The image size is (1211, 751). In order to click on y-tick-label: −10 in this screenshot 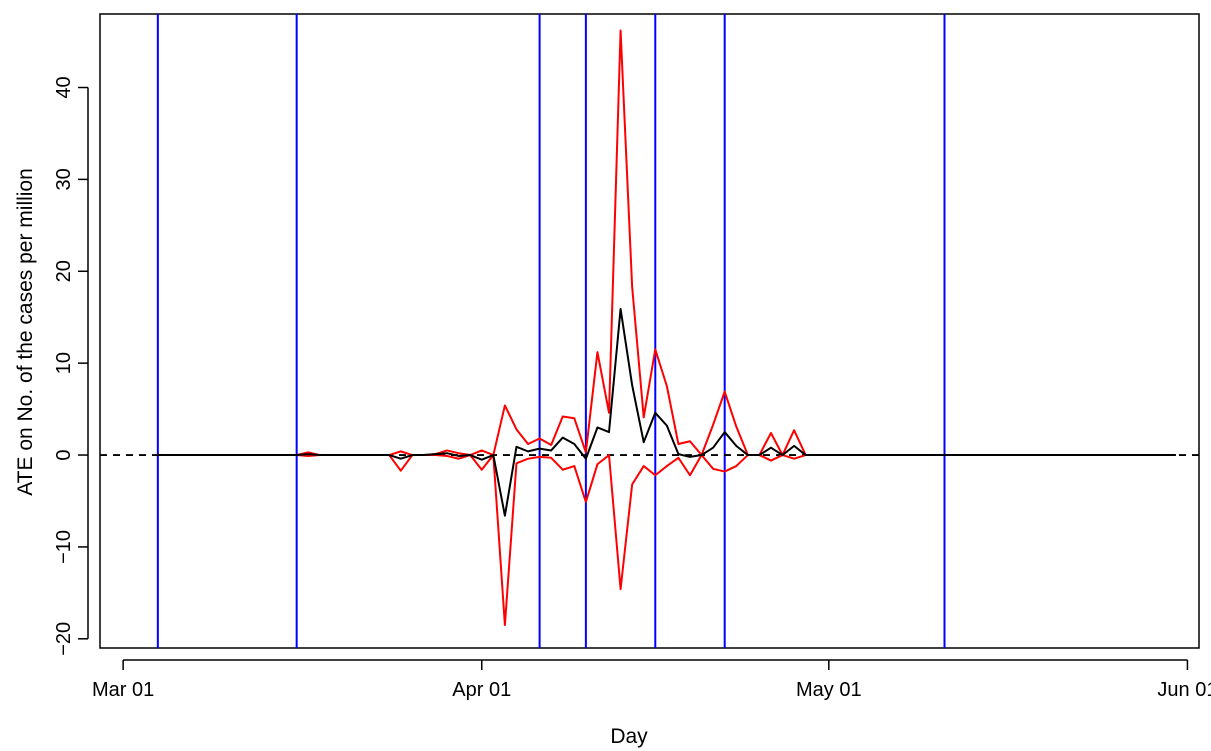, I will do `click(64, 547)`.